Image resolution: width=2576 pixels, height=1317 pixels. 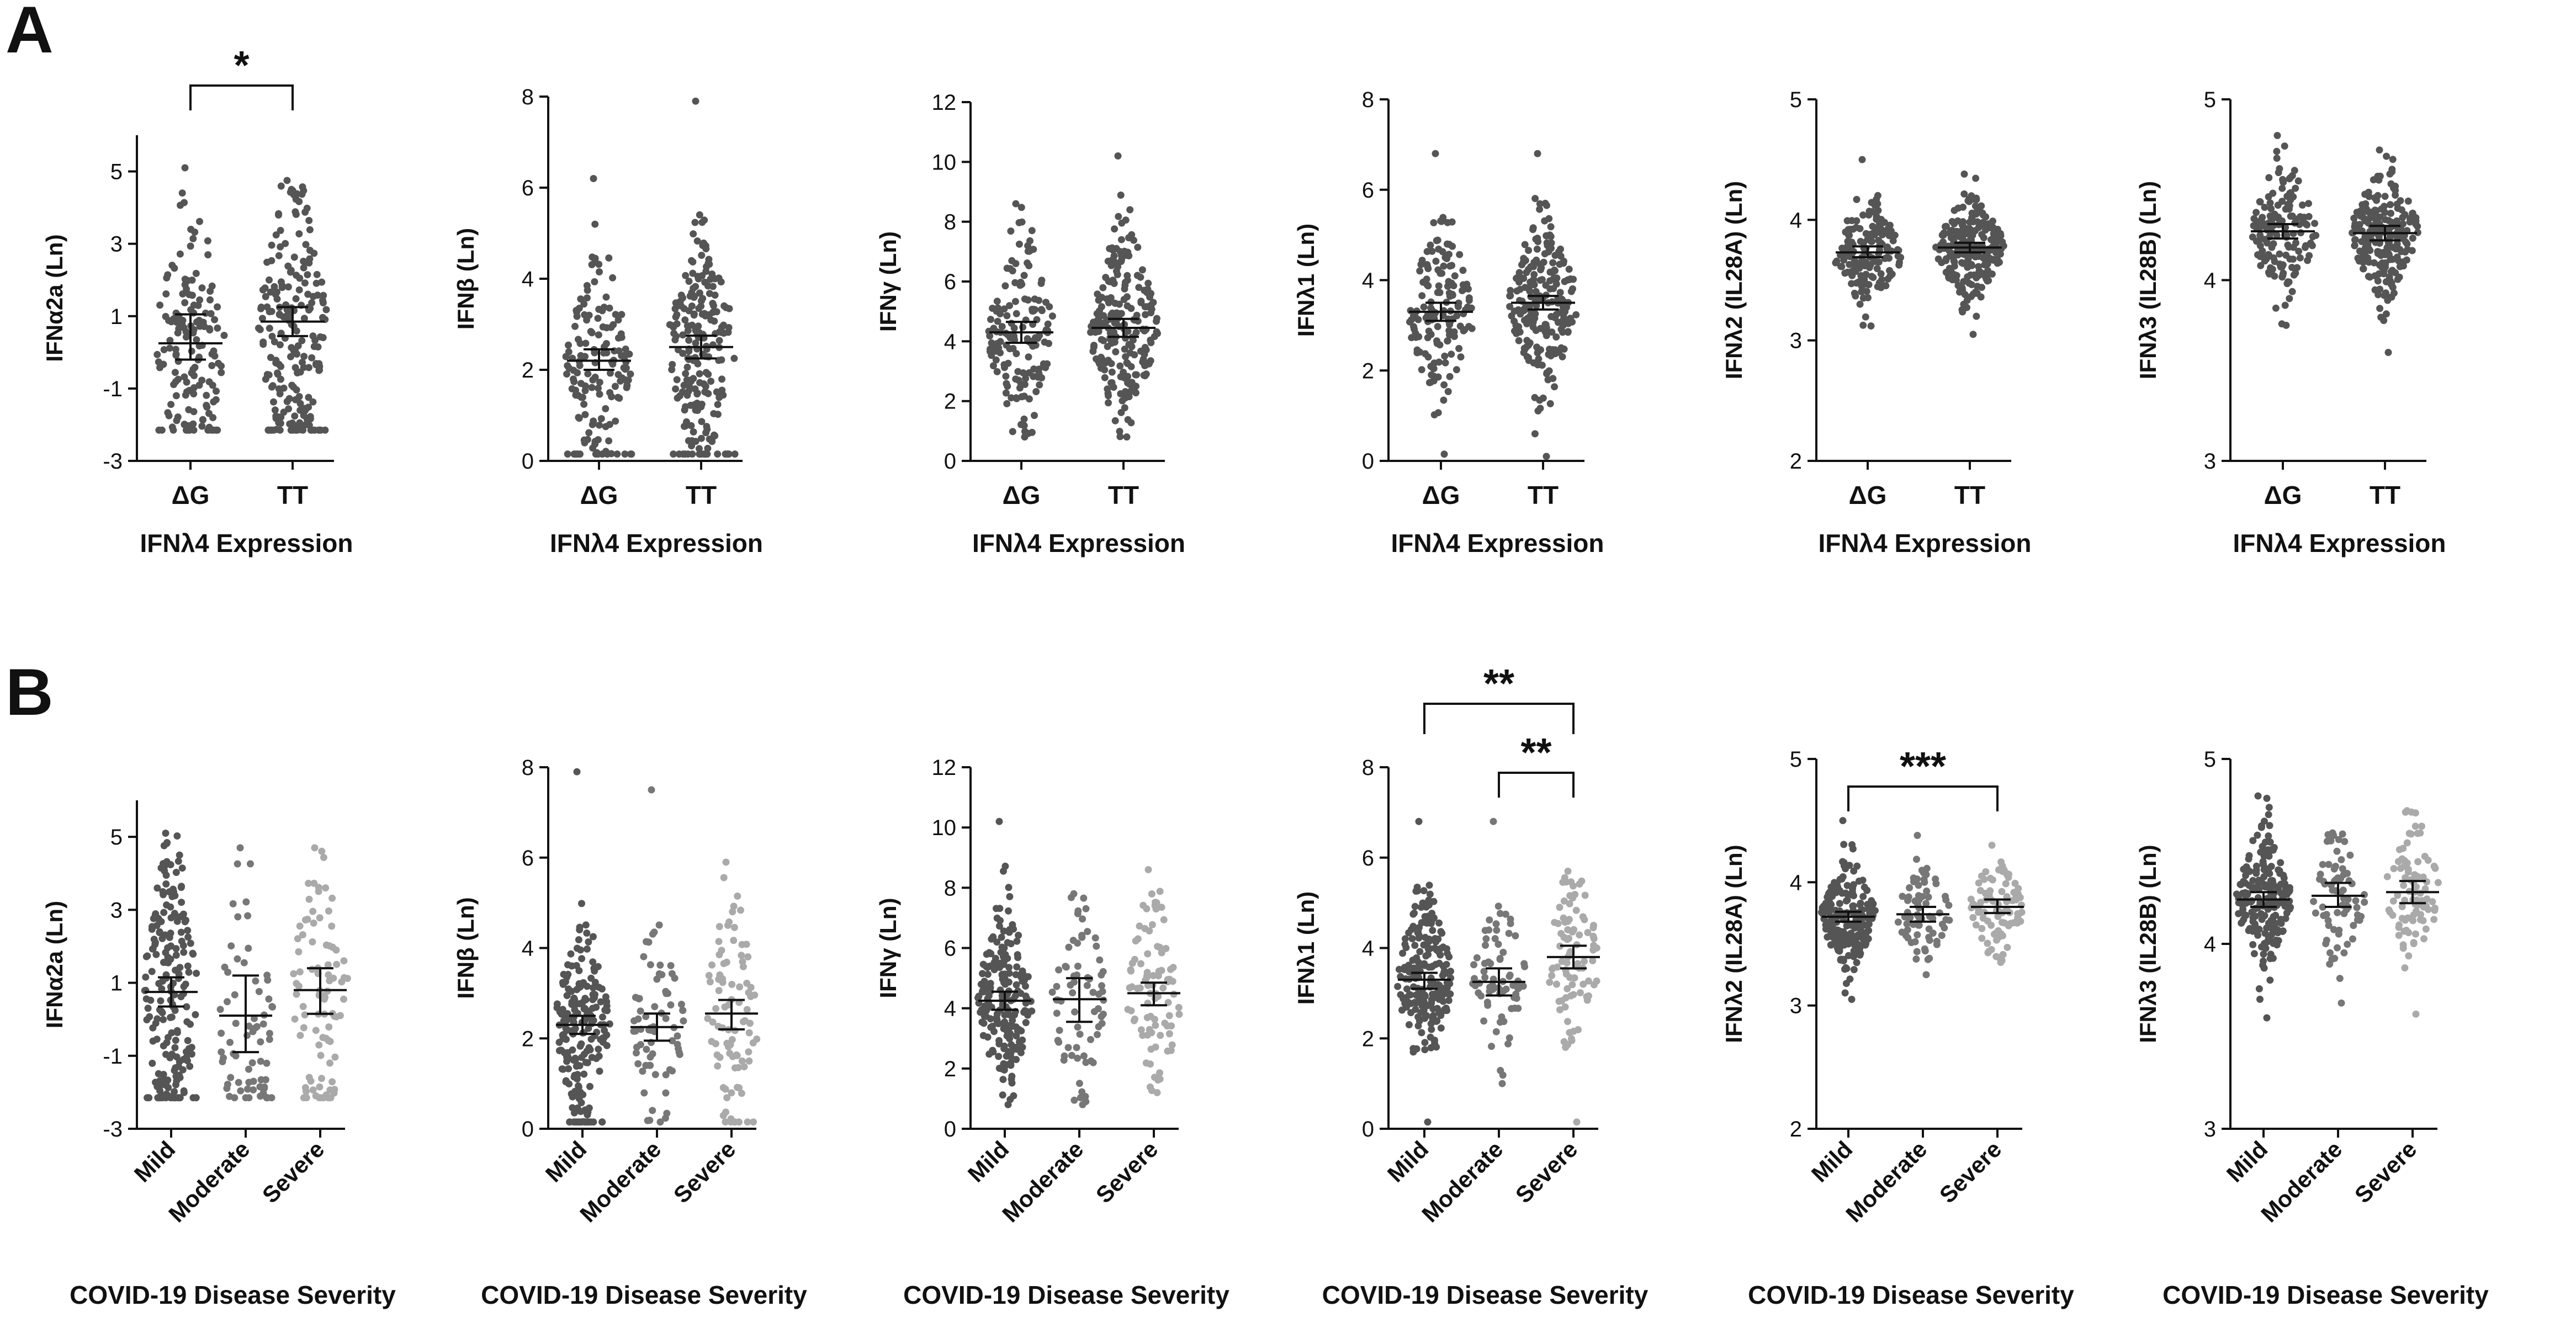 I want to click on x-tick-label: Severe, so click(x=2386, y=1172).